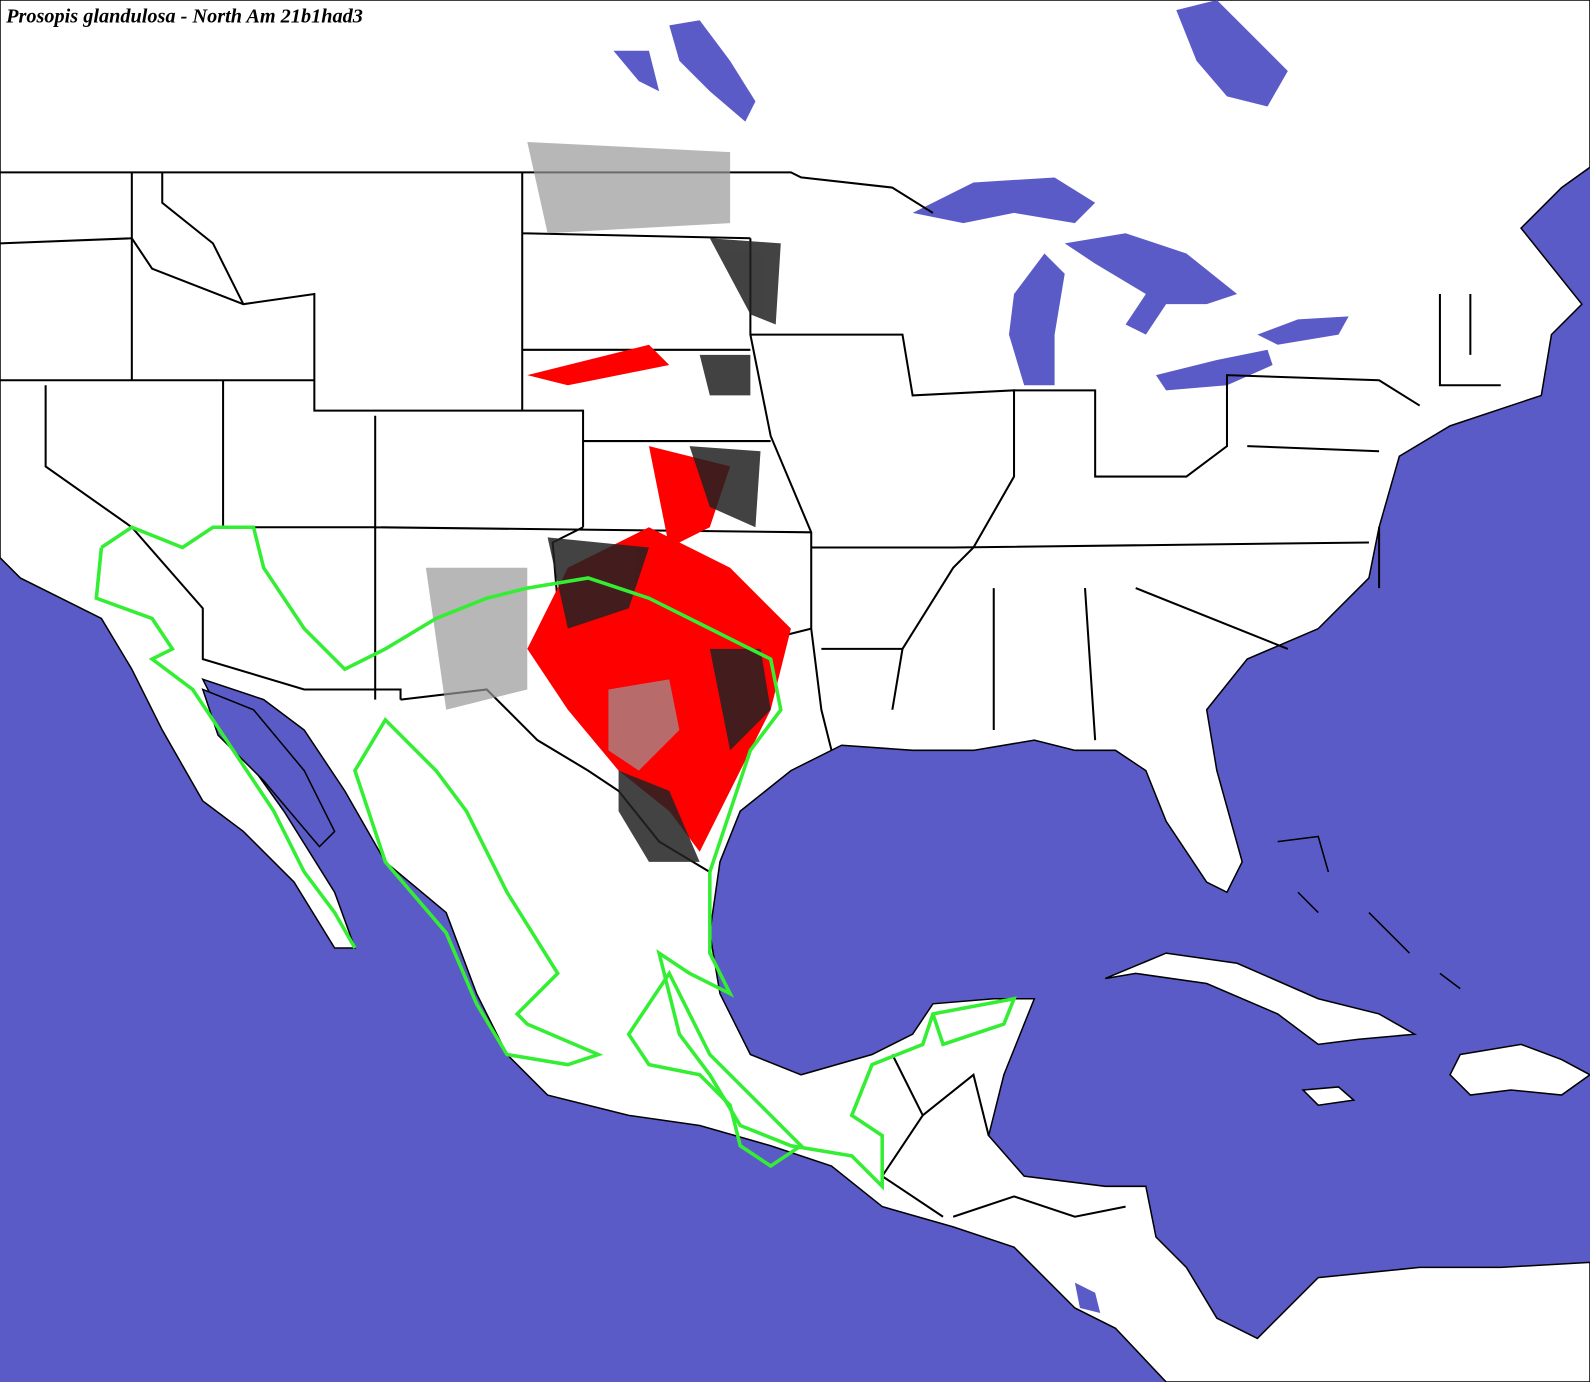 The width and height of the screenshot is (1590, 1382). I want to click on map-title: Prosopis glandulosa - North Am 21b1had3, so click(184, 16).